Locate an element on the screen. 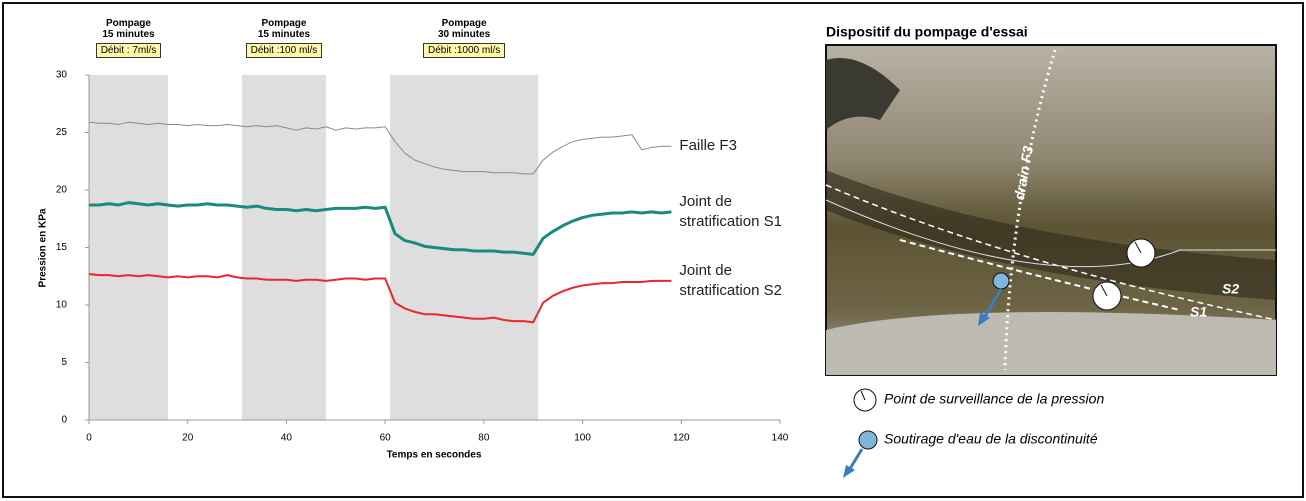 The image size is (1306, 501). photo-legend: Soutirage d'eau de la discontinuité is located at coordinates (991, 439).